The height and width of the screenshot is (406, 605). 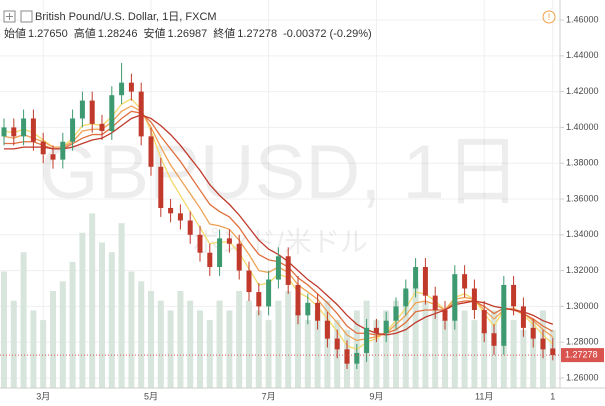 I want to click on alert-icon, so click(x=549, y=17).